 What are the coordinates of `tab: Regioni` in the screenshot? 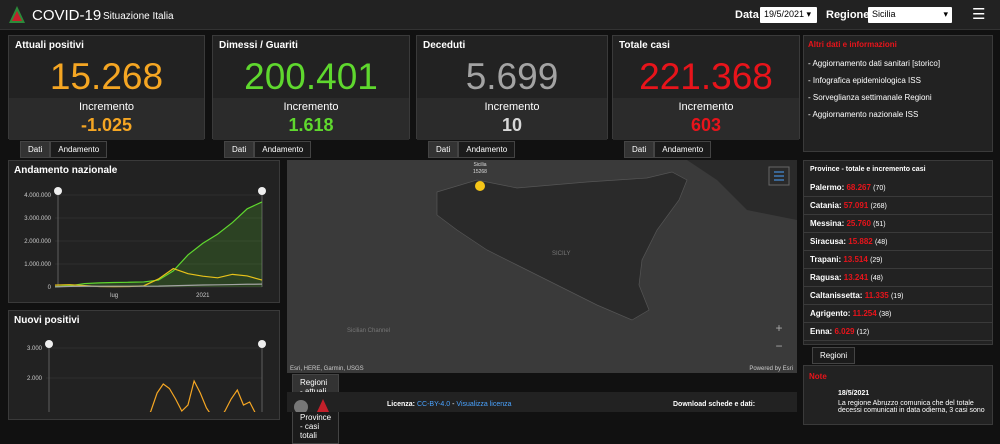 It's located at (834, 355).